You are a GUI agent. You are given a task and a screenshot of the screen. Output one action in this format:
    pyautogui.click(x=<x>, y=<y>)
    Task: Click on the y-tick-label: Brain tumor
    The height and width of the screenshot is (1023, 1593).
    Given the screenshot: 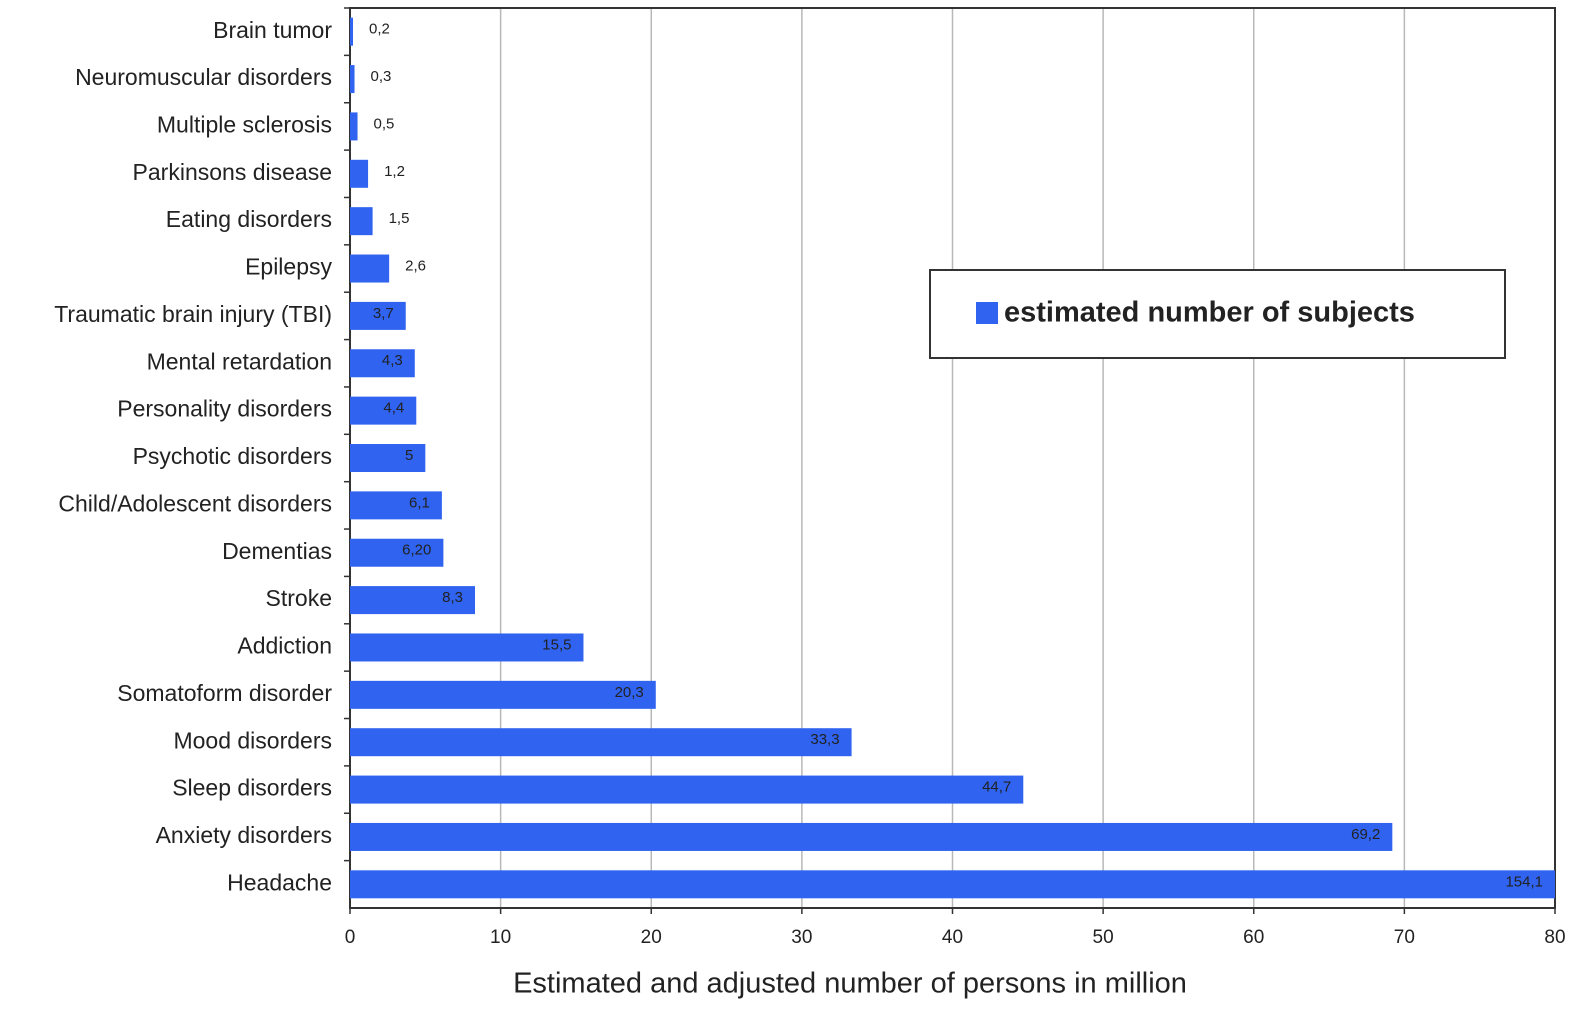 What is the action you would take?
    pyautogui.click(x=272, y=30)
    